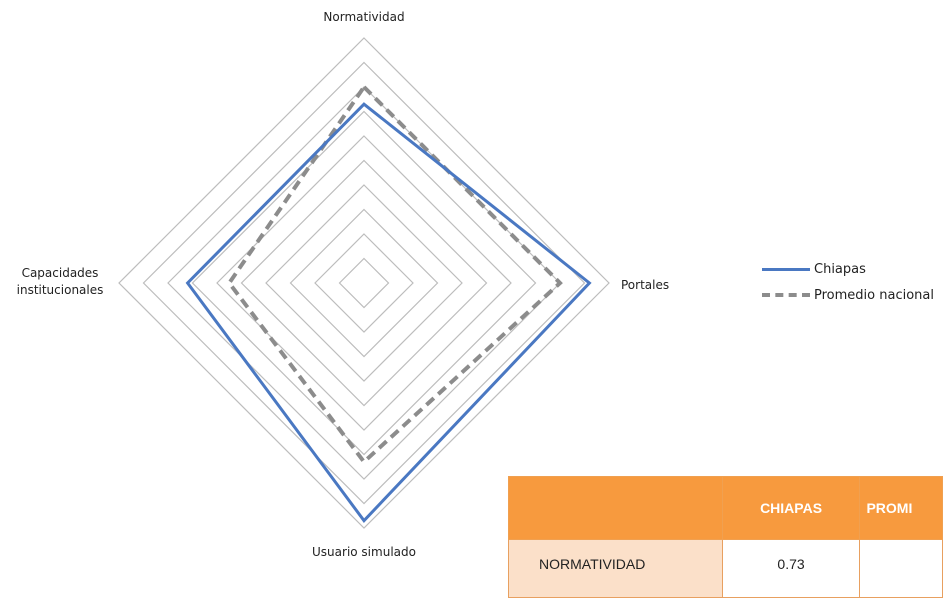  What do you see at coordinates (874, 295) in the screenshot?
I see `legend-label-promedio: Promedio nacional` at bounding box center [874, 295].